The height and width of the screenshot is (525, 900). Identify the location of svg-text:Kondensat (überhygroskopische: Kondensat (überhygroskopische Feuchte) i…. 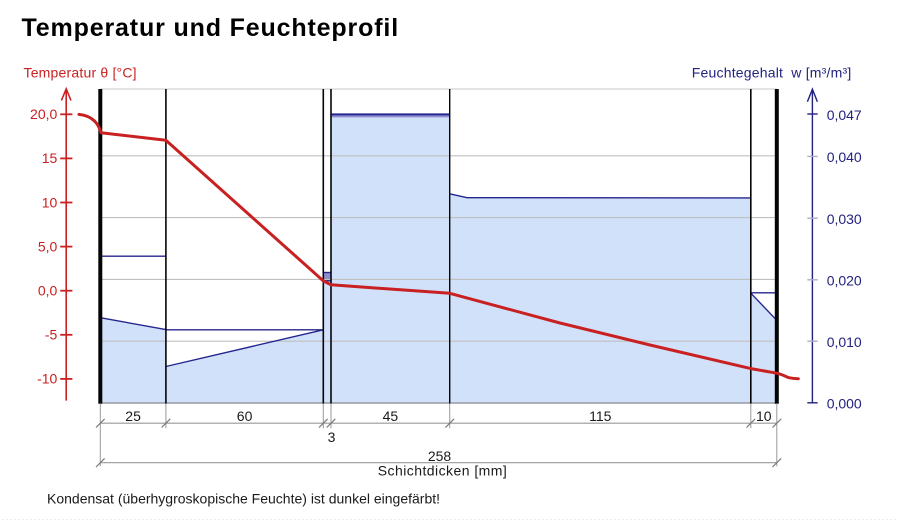
(243, 498).